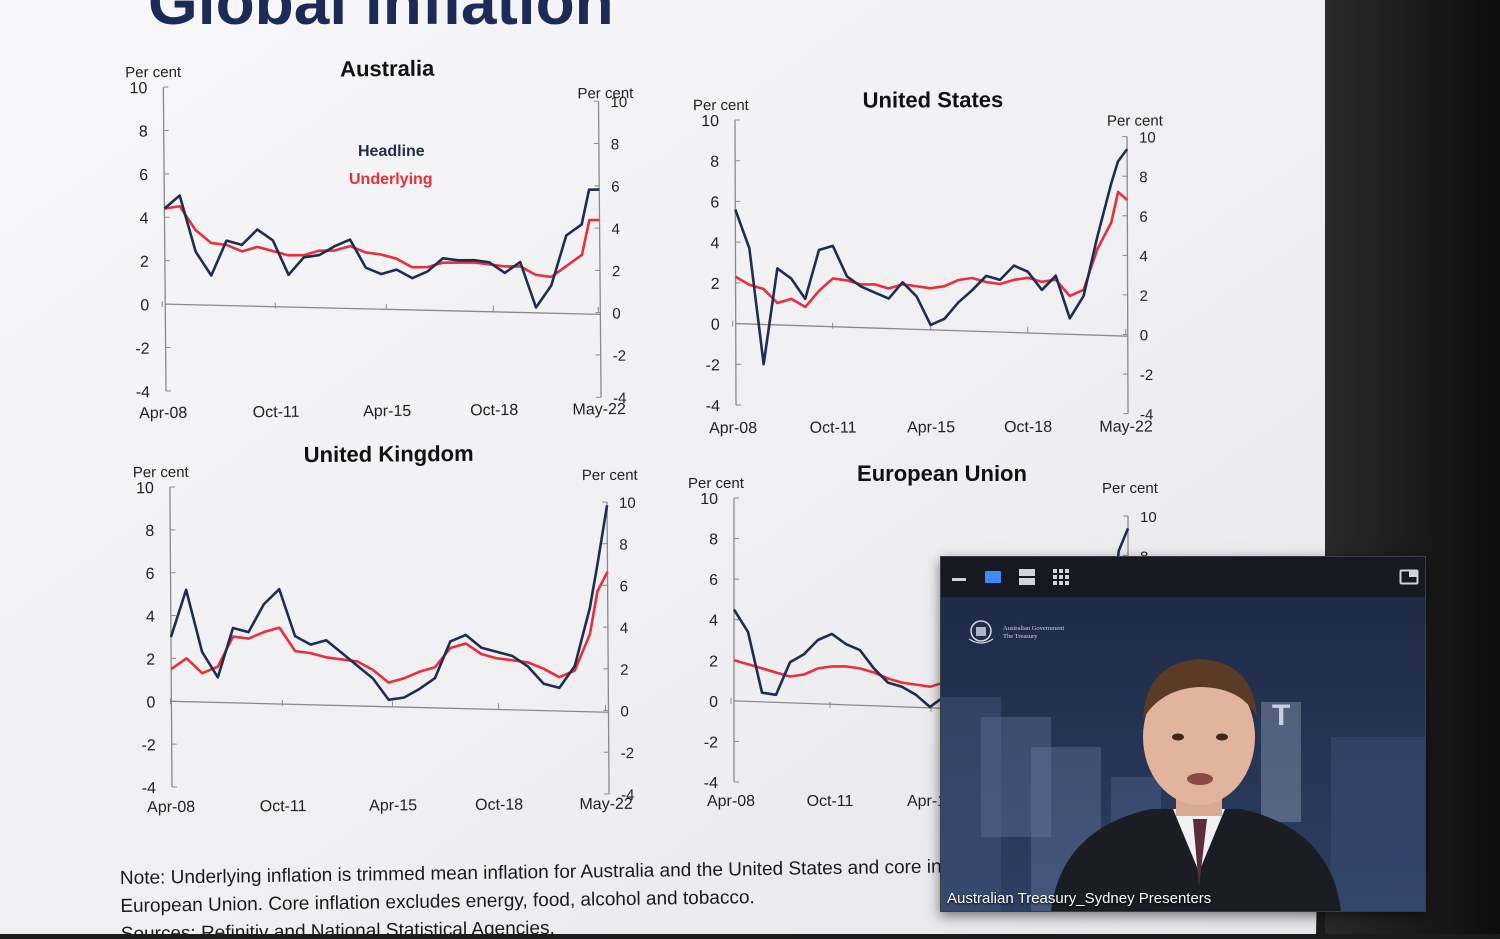  Describe the element at coordinates (1027, 577) in the screenshot. I see `split-view-icon` at that location.